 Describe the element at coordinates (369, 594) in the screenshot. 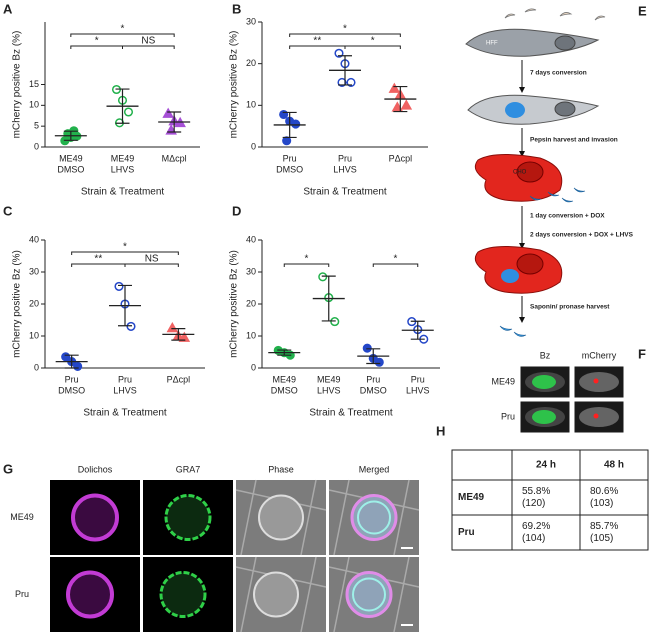

I see `merged-inner` at that location.